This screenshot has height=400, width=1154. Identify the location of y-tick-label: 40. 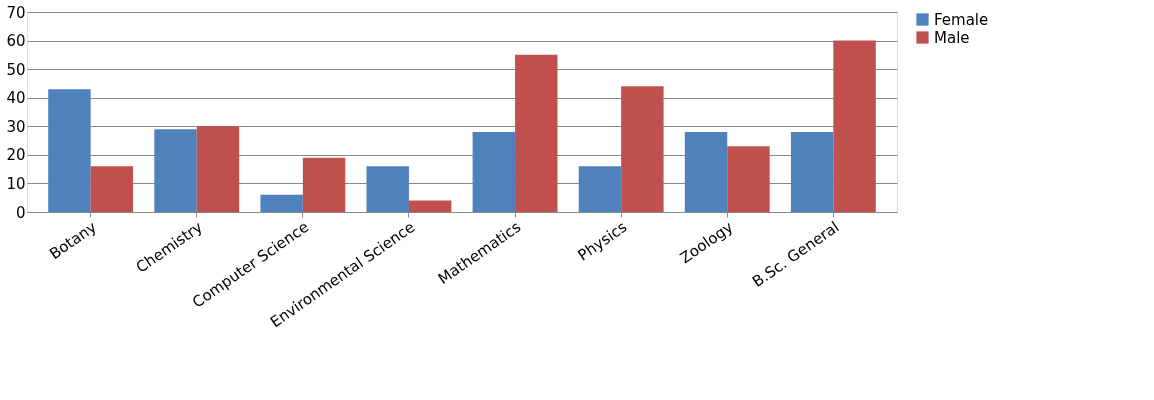
(16, 98).